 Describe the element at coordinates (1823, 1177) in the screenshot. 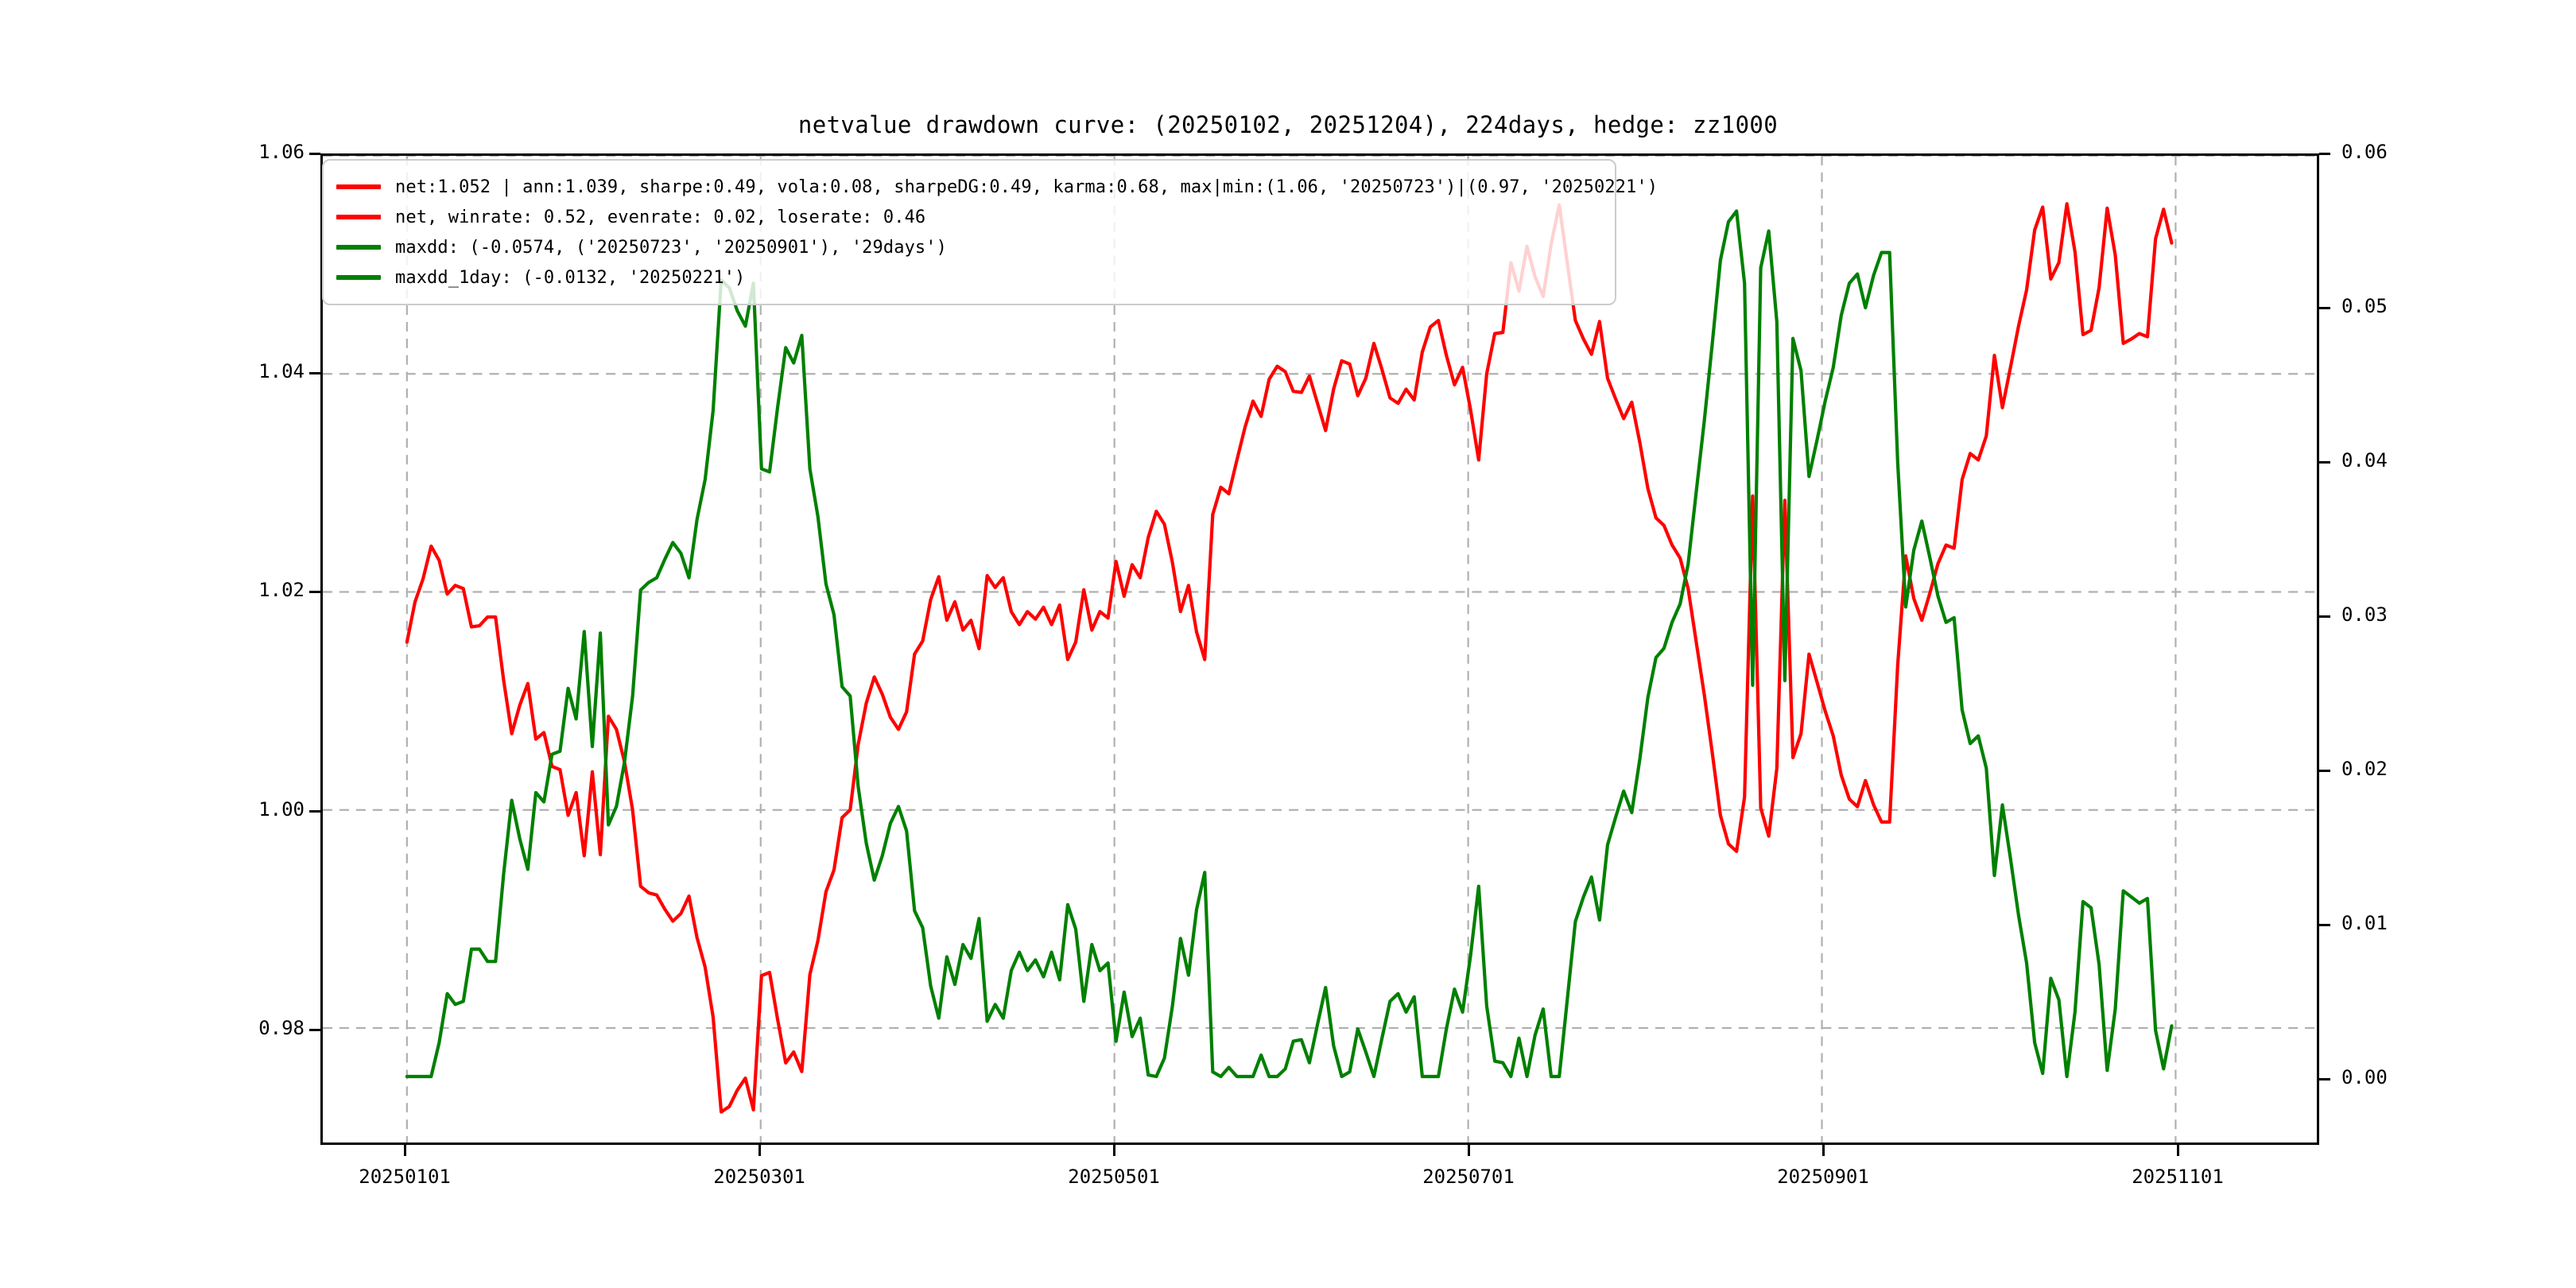

I see `x-tick-label: 20250901` at that location.